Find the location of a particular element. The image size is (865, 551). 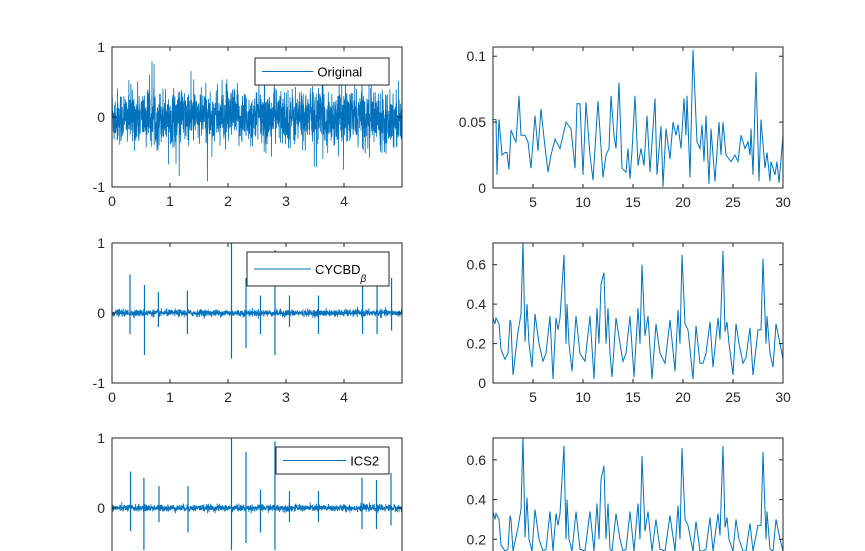

legend-label: Original is located at coordinates (339, 72).